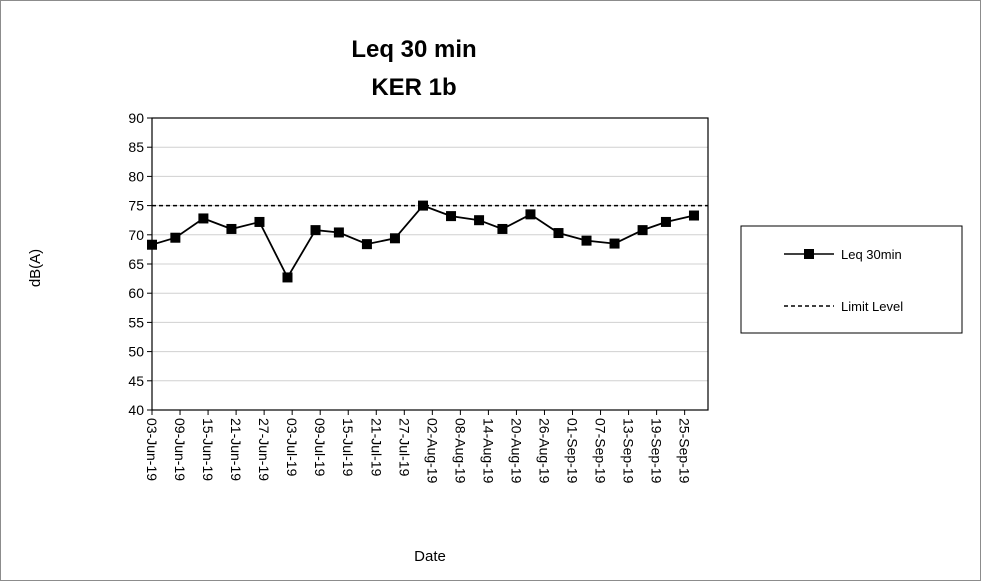  Describe the element at coordinates (236, 449) in the screenshot. I see `x-tick-label: 21-Jun-19` at that location.